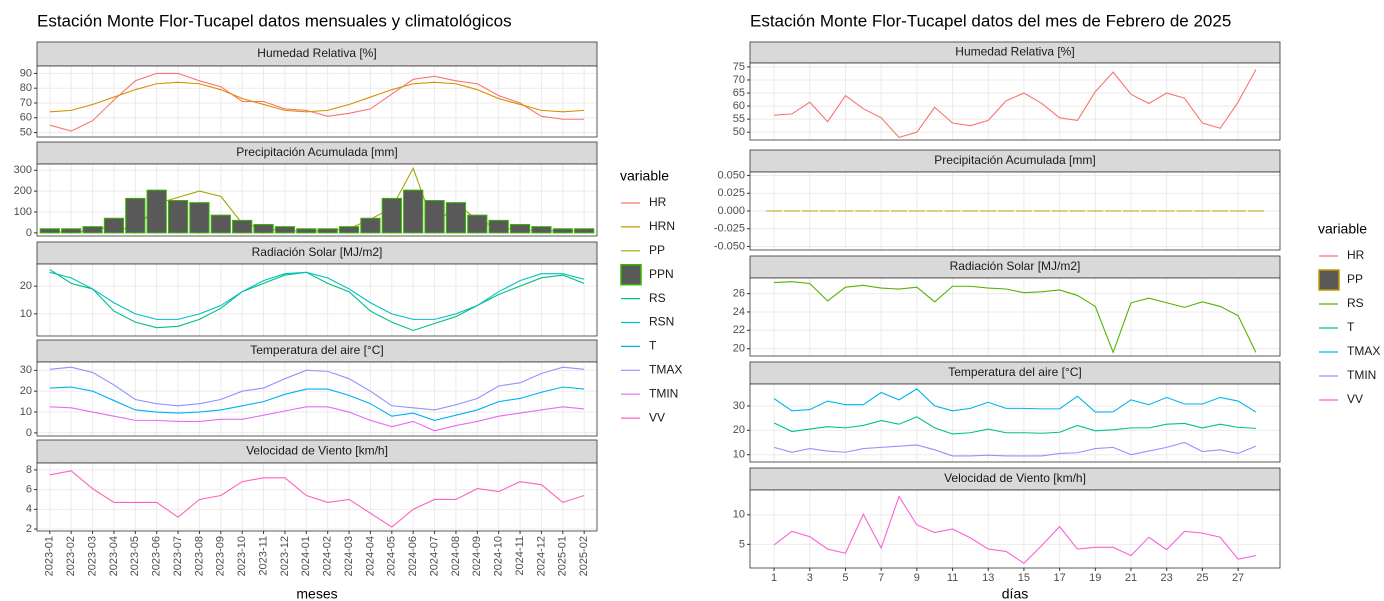  Describe the element at coordinates (392, 556) in the screenshot. I see `x-tick-label: 2024-05` at that location.